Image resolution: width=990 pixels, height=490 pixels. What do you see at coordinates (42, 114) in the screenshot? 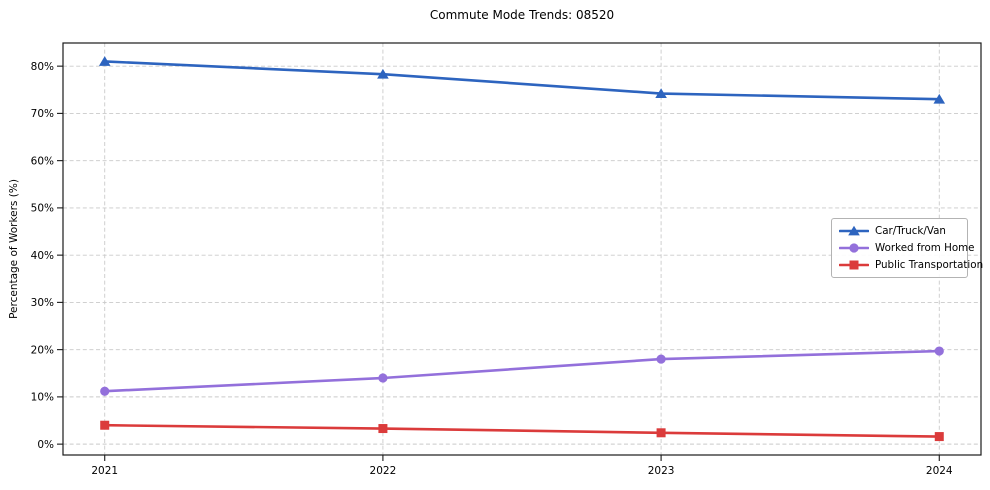
I see `y-tick-label: 70%` at bounding box center [42, 114].